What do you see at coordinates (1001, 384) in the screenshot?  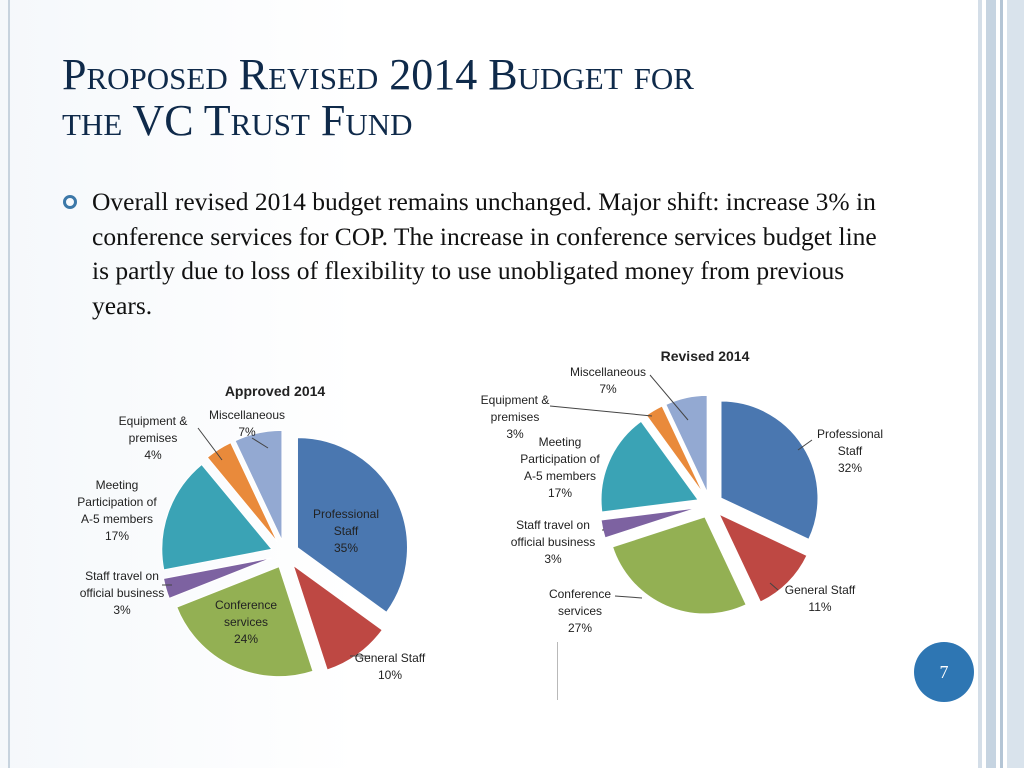 I see `right-decor-stripes` at bounding box center [1001, 384].